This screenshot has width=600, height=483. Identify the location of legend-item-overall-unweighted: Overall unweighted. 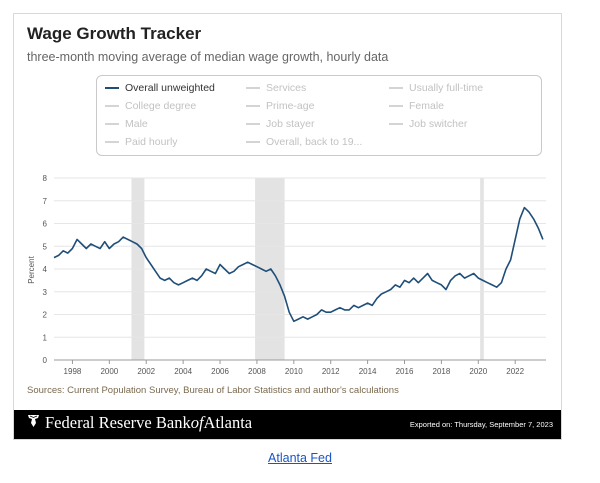
(160, 88).